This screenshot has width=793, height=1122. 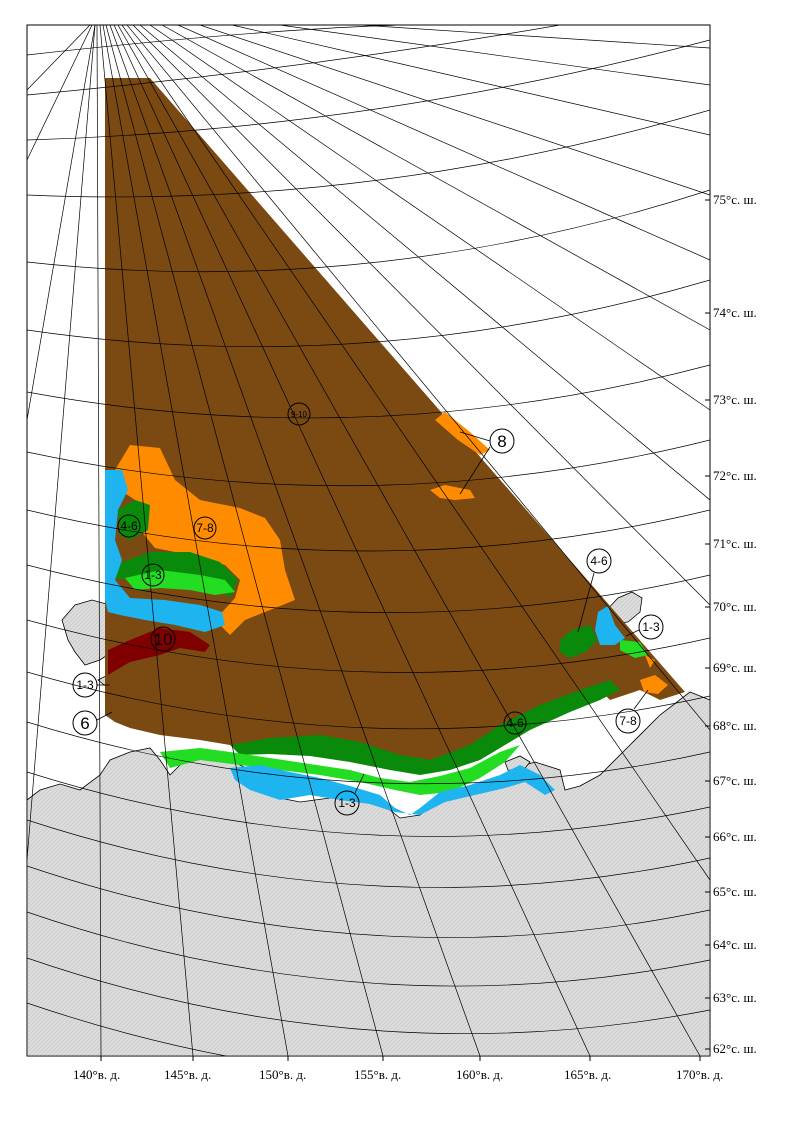 What do you see at coordinates (501, 441) in the screenshot?
I see `ice-label-8: 8` at bounding box center [501, 441].